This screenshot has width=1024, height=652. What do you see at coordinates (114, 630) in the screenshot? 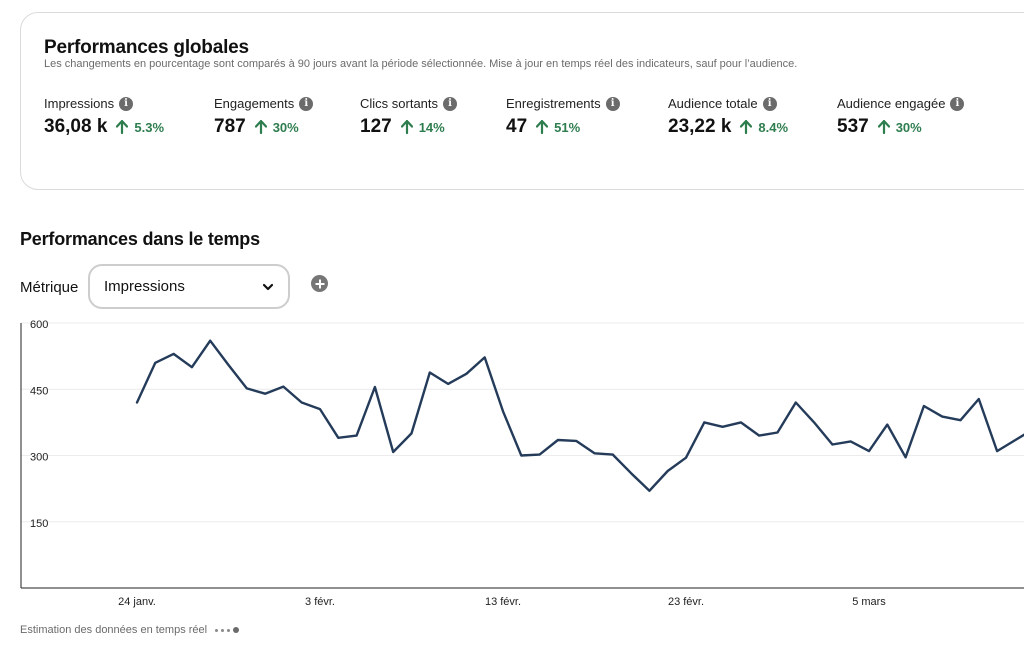
I see `footer-text: Estimation des données en temps réel` at bounding box center [114, 630].